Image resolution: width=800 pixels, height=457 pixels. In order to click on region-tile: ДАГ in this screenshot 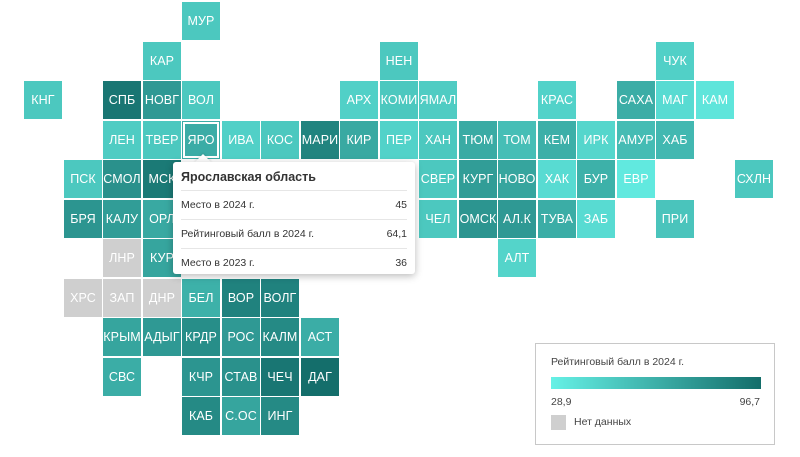, I will do `click(320, 377)`.